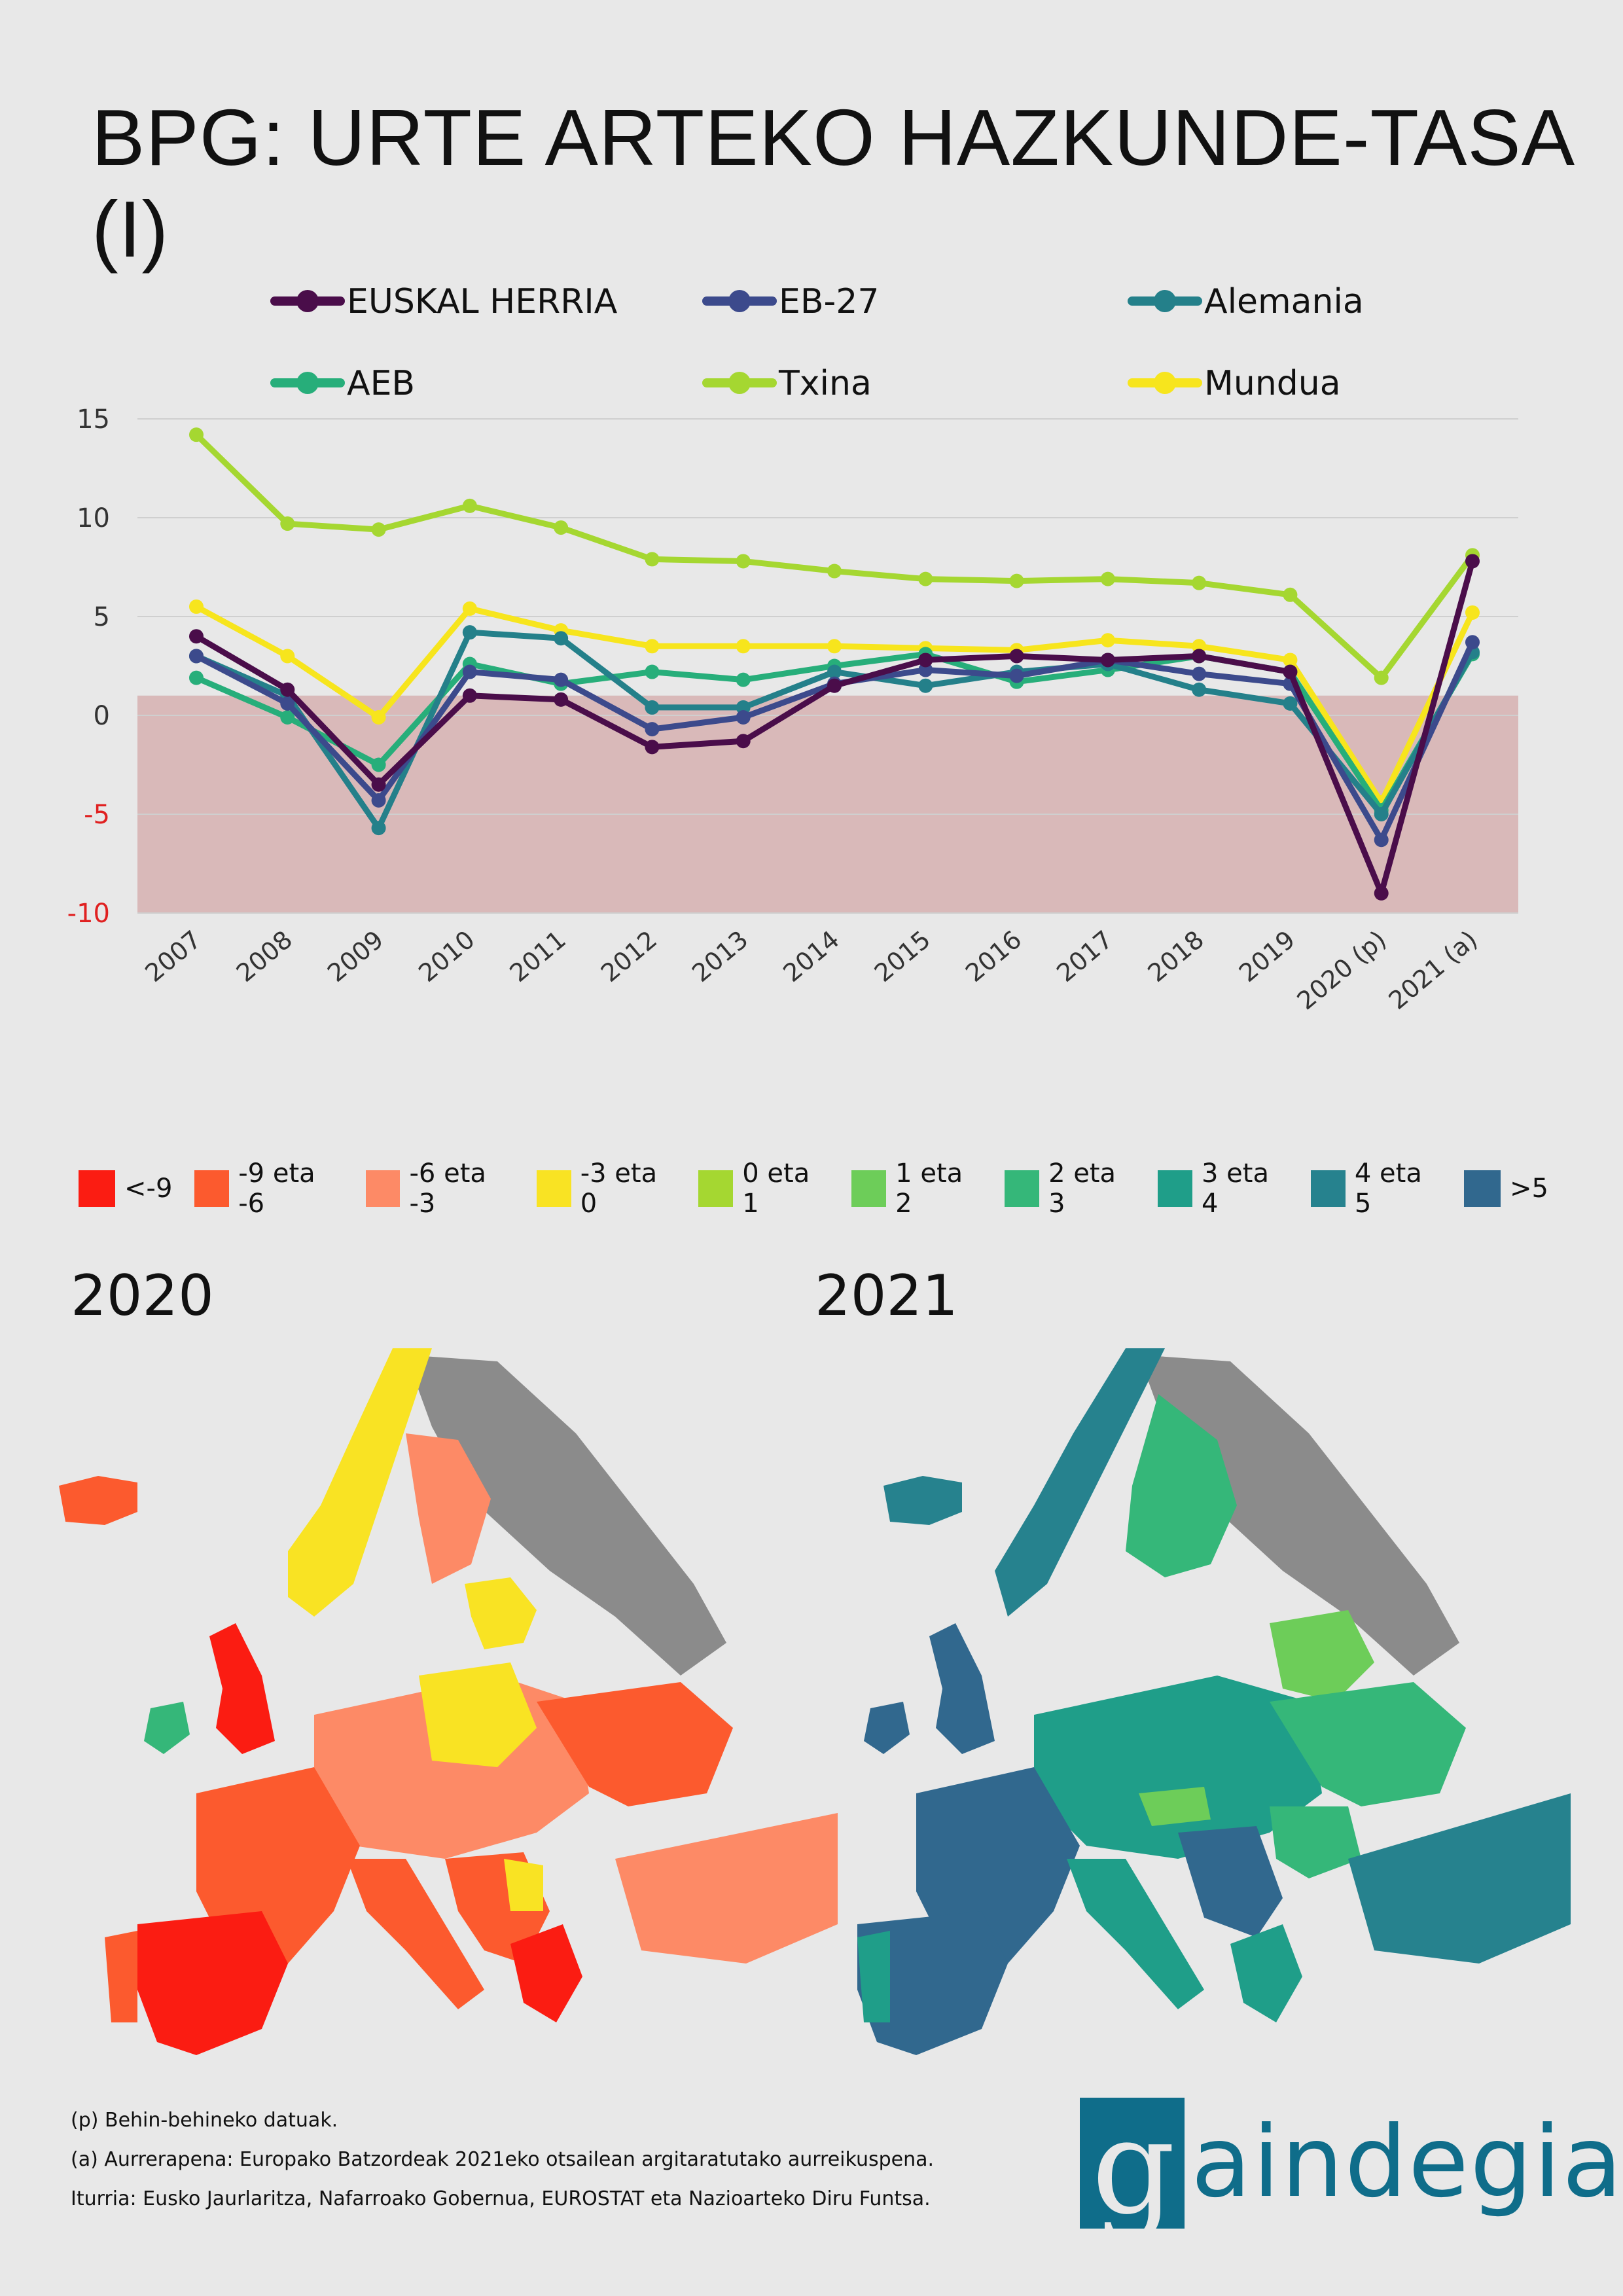 Image resolution: width=1623 pixels, height=2296 pixels. Describe the element at coordinates (929, 1188) in the screenshot. I see `map-legend-label: 1 eta 2` at that location.